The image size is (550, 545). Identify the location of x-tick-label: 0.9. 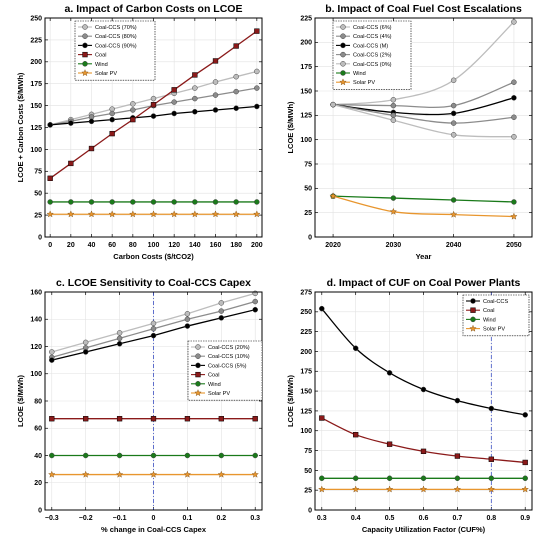
(525, 518).